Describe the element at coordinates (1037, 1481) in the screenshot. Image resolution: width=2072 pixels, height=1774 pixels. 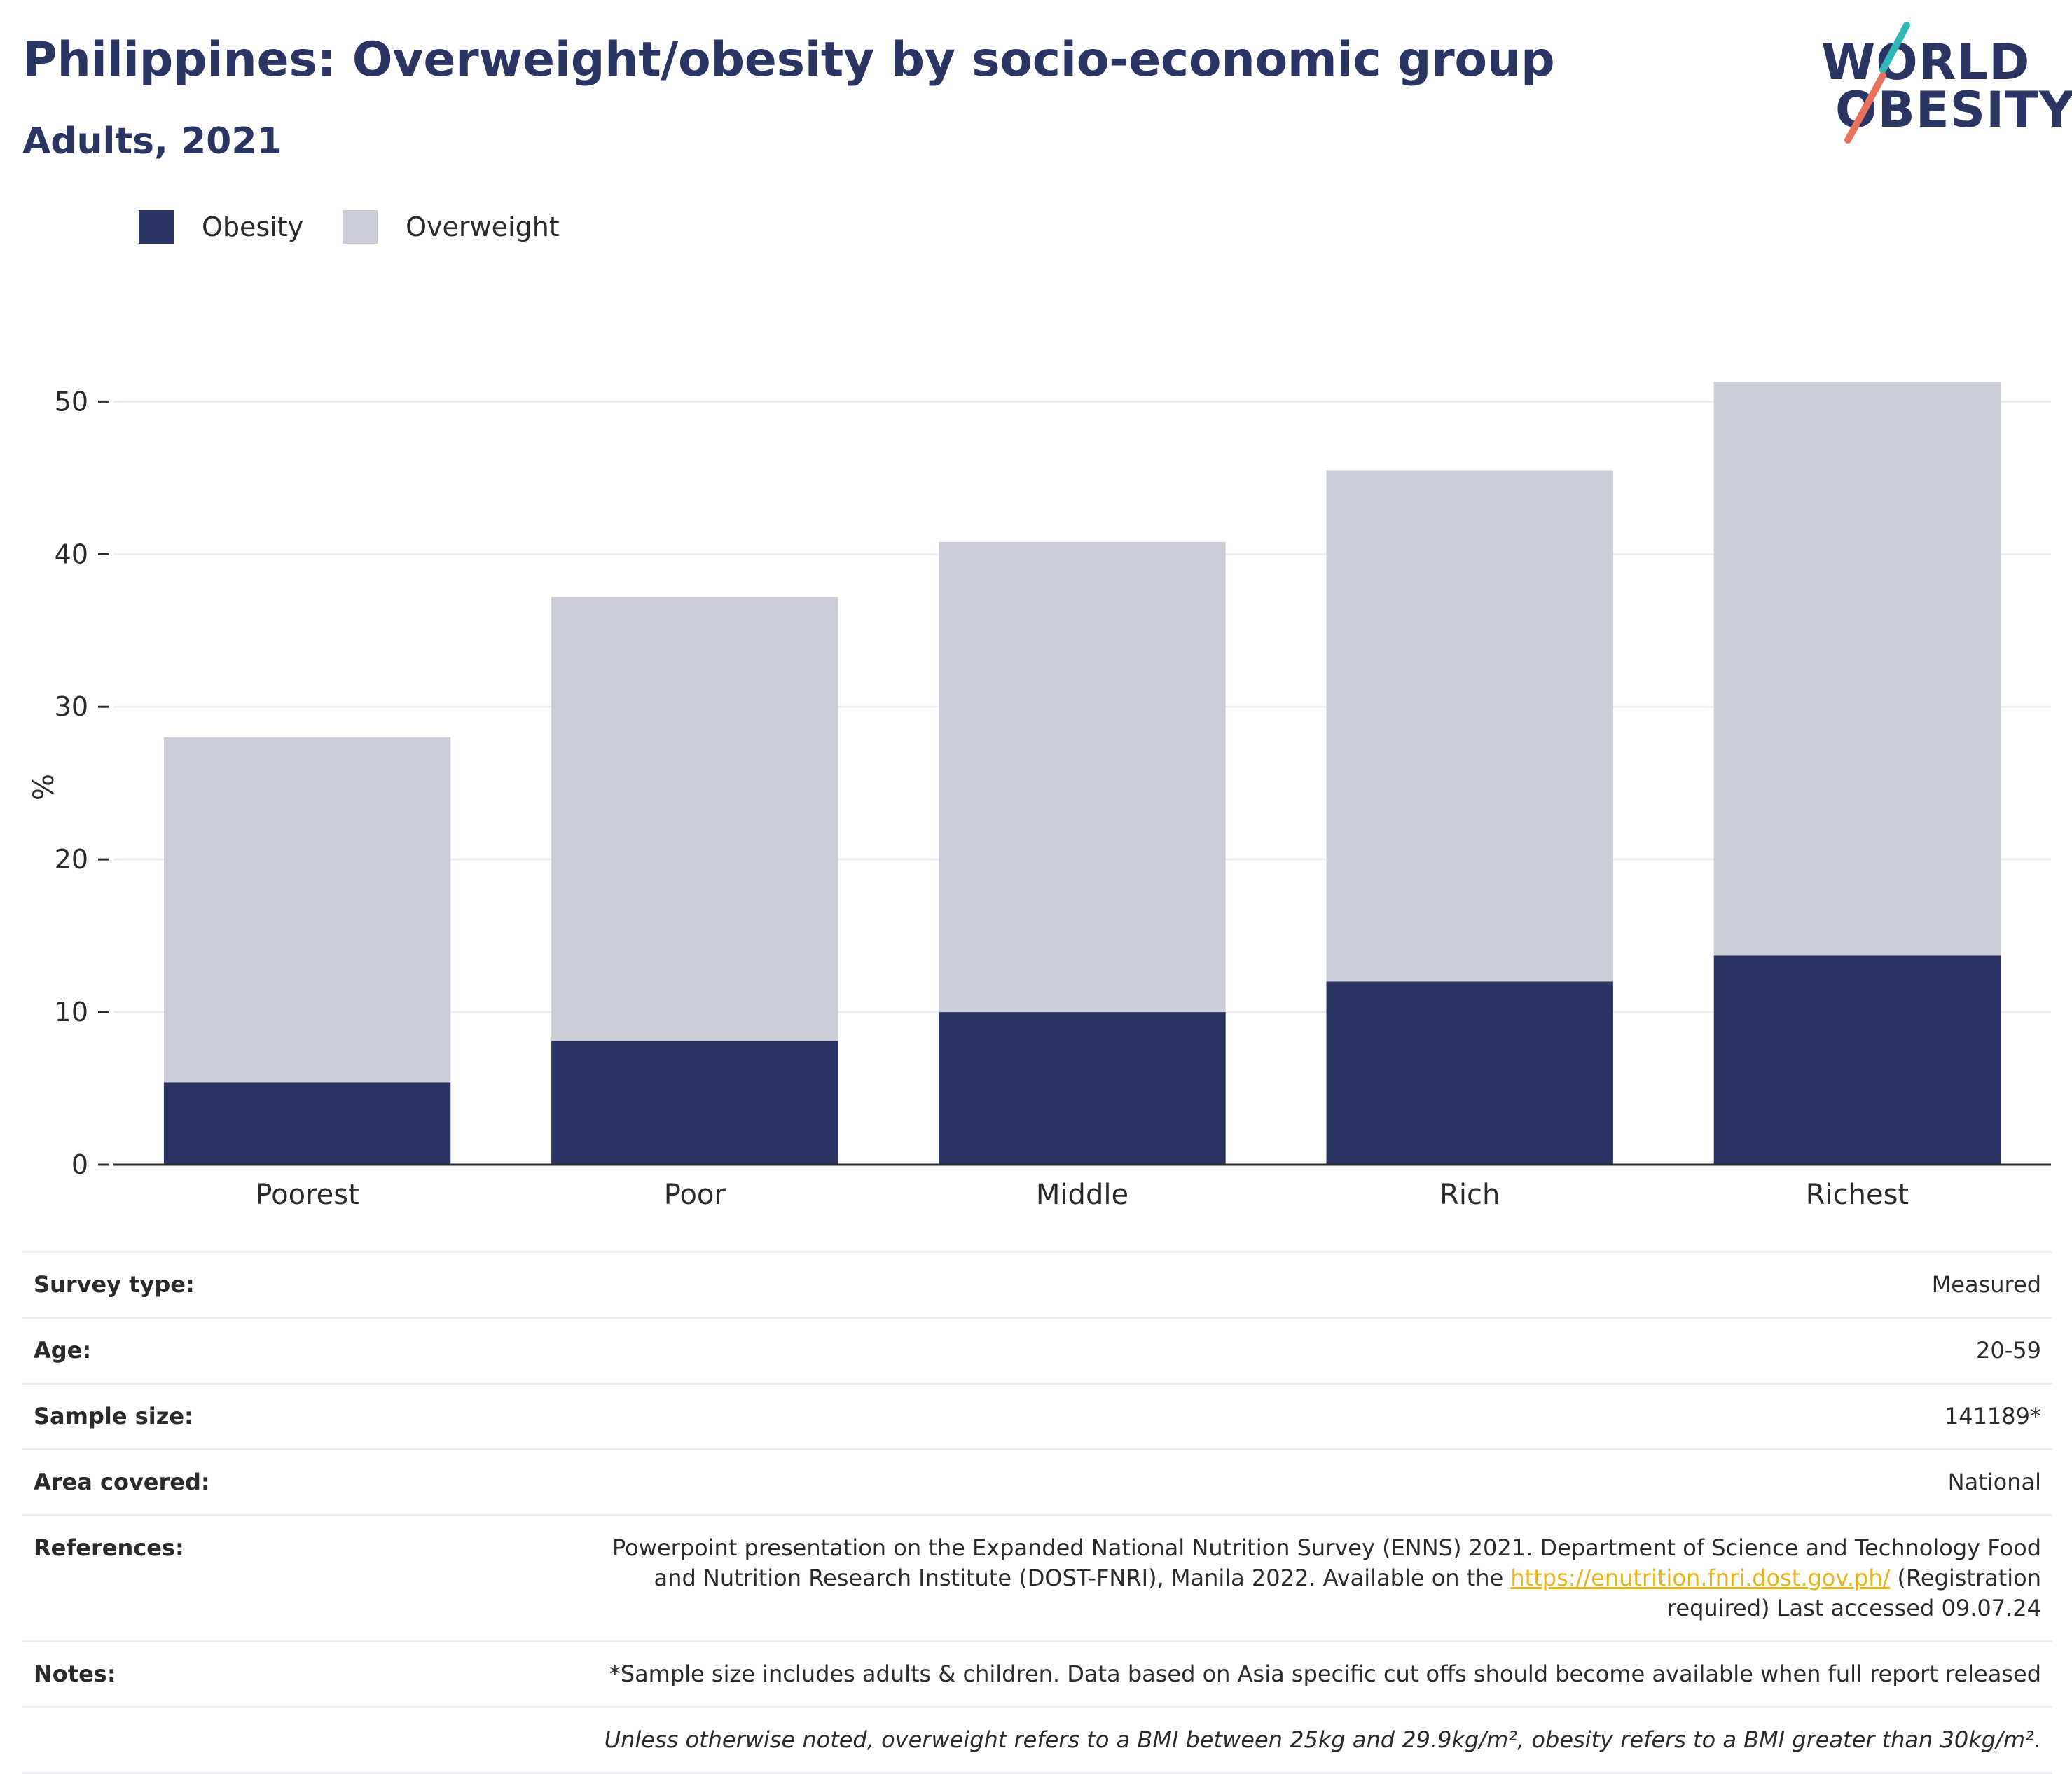
I see `info-row-area-covered: Area covered: National` at that location.